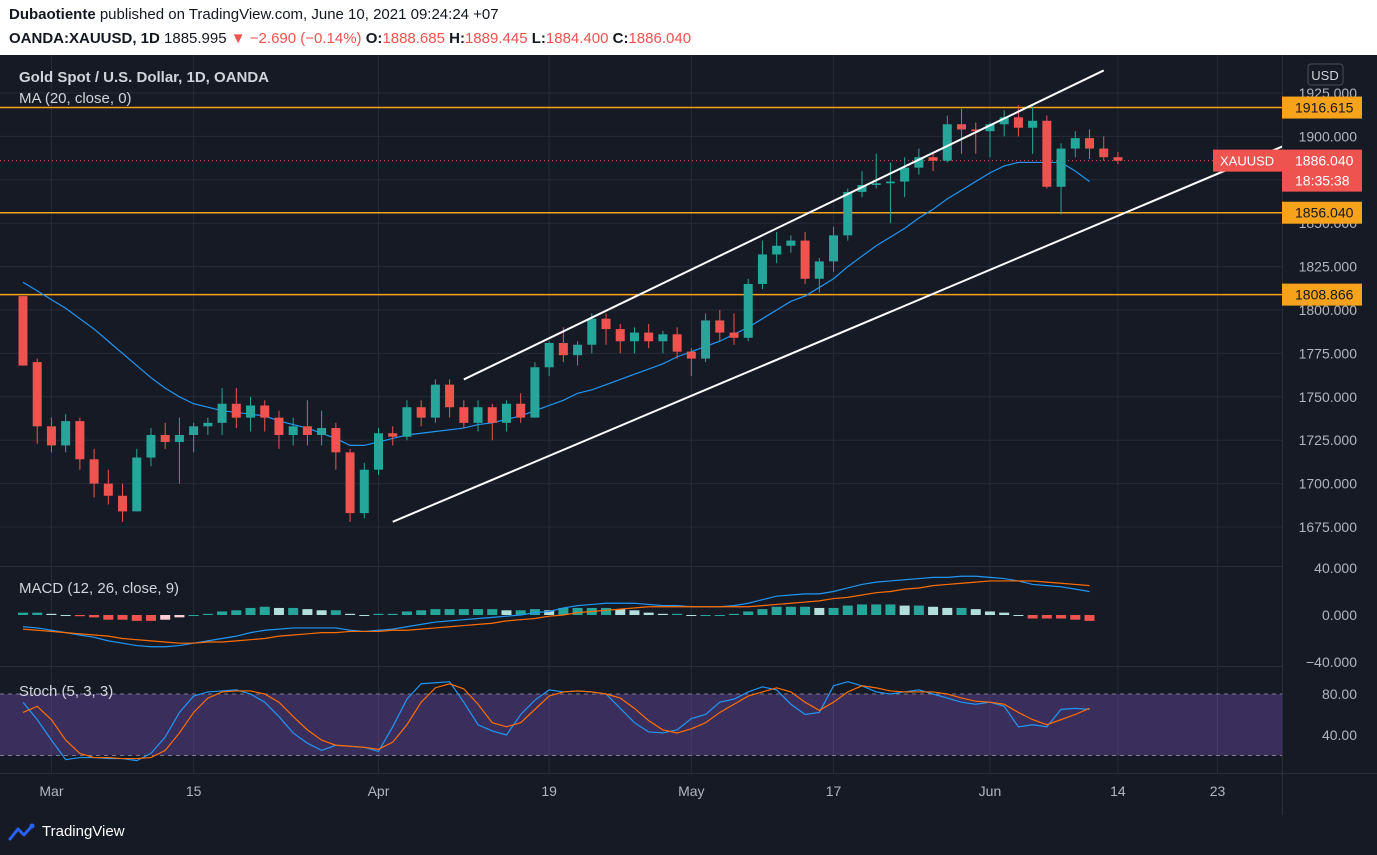 This screenshot has height=855, width=1377. Describe the element at coordinates (305, 38) in the screenshot. I see `change-value: −2.690 (−0.14%)` at that location.